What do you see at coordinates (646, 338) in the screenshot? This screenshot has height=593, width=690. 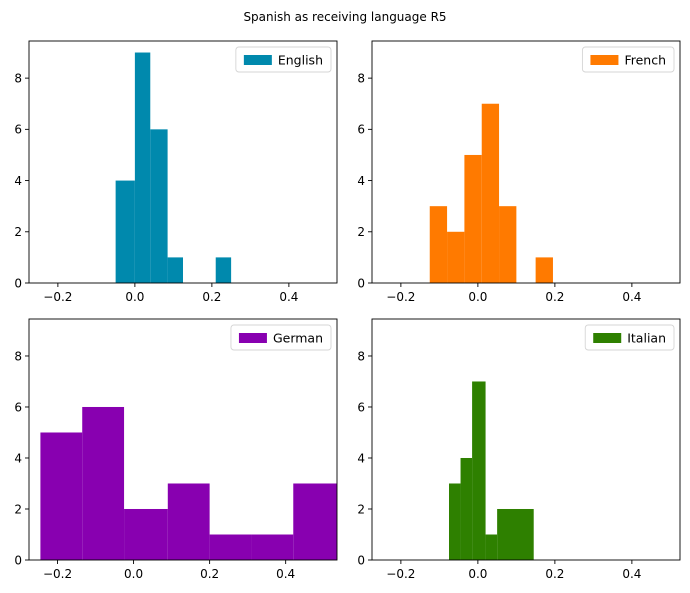 I see `legend-label: Italian` at bounding box center [646, 338].